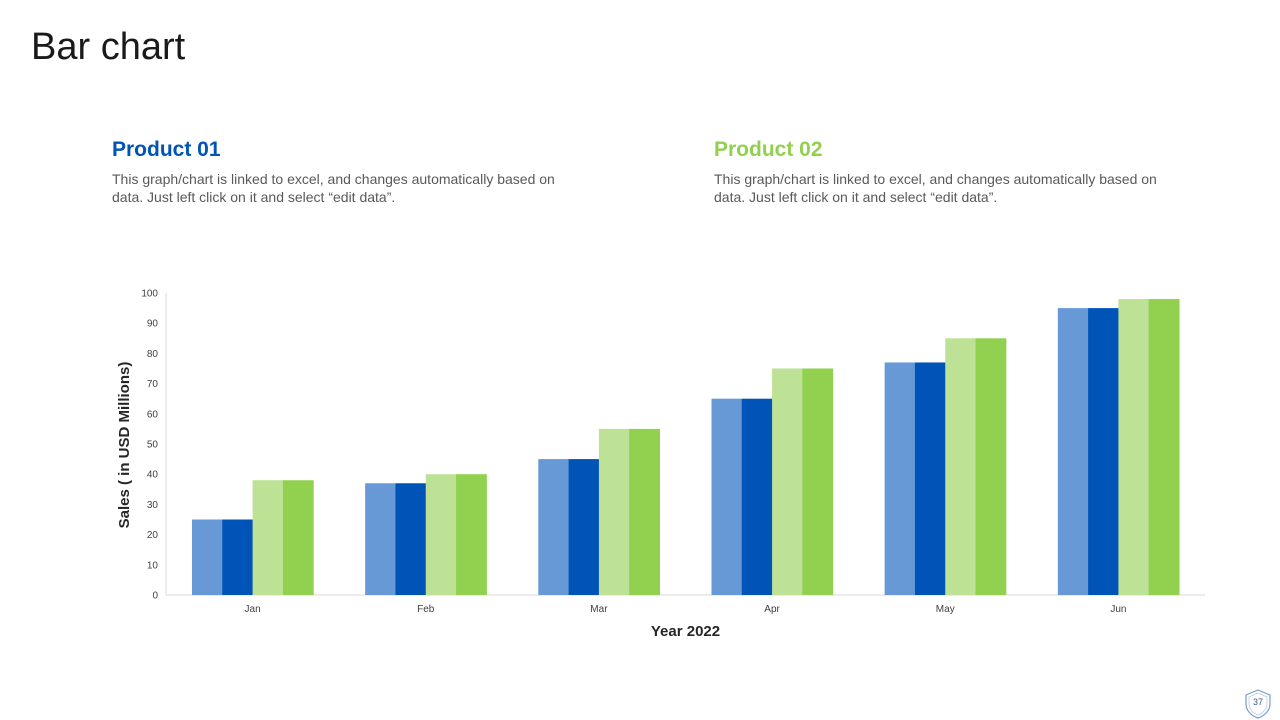 Image resolution: width=1280 pixels, height=720 pixels. What do you see at coordinates (599, 609) in the screenshot?
I see `x-tick-label: Mar` at bounding box center [599, 609].